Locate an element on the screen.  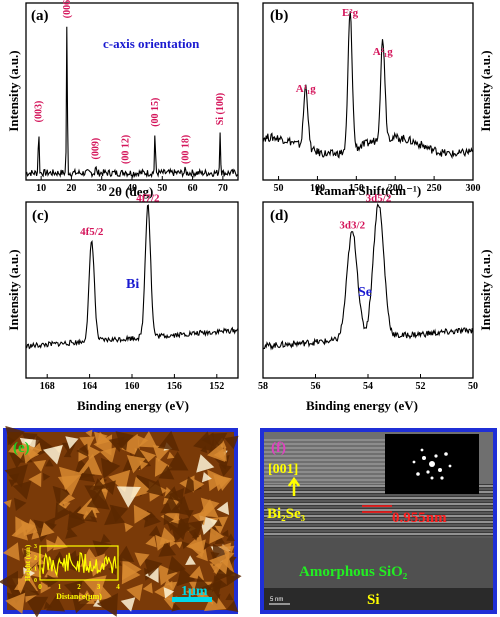
panel-b-label: (b) is located at coordinates (279, 16).